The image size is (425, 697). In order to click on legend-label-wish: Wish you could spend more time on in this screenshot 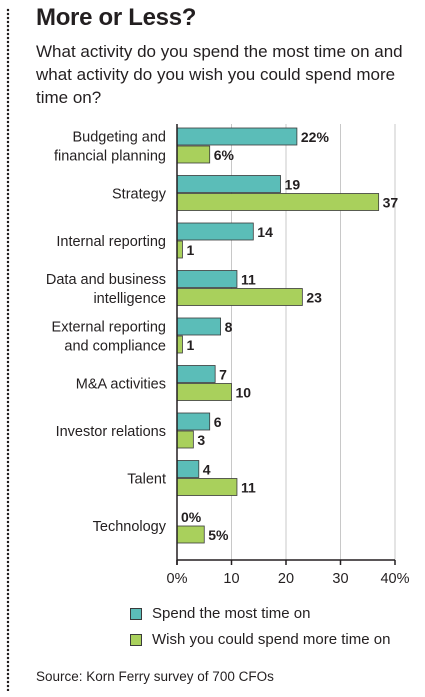, I will do `click(271, 639)`.